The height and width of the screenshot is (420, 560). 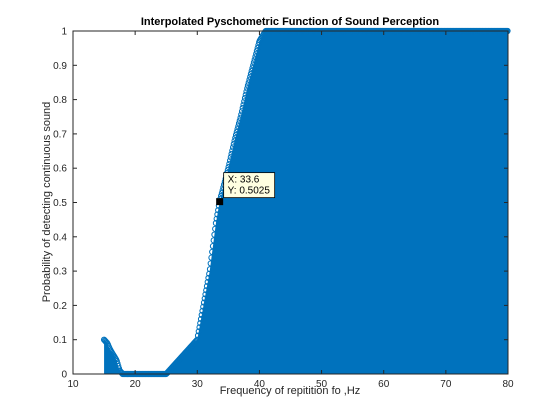 What do you see at coordinates (60, 169) in the screenshot?
I see `y-tick-label: 0.6` at bounding box center [60, 169].